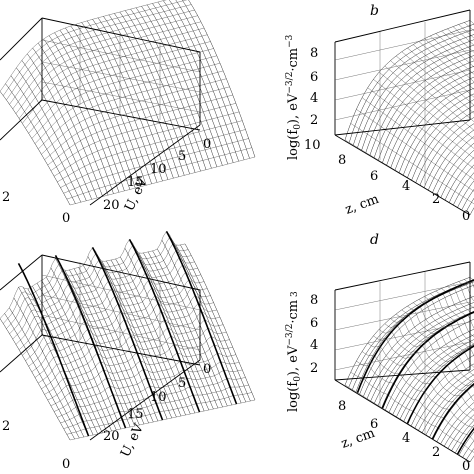 This screenshot has height=474, width=474. Describe the element at coordinates (314, 368) in the screenshot. I see `panel-d-ztick-2: 2` at that location.